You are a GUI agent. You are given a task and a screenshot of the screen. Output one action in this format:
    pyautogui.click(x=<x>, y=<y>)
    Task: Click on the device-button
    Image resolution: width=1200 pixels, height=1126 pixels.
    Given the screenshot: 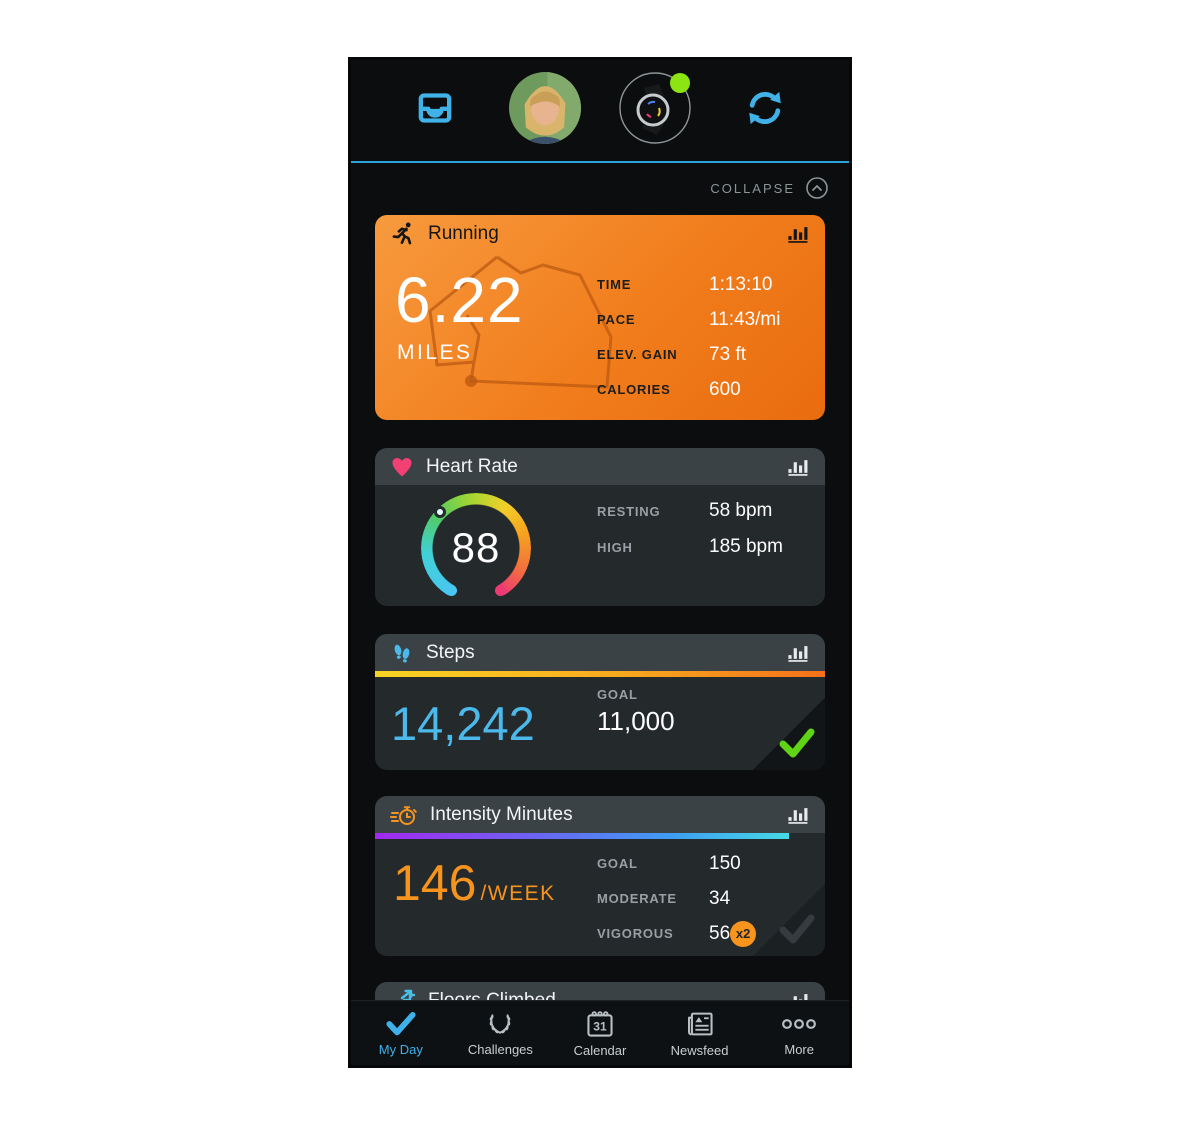 What is the action you would take?
    pyautogui.click(x=655, y=110)
    